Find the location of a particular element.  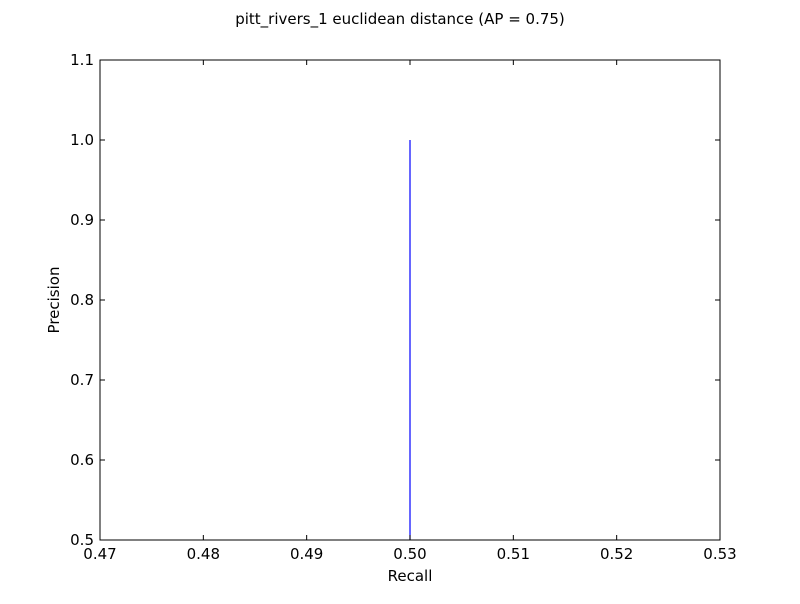

y-tick-label: 0.8 is located at coordinates (82, 300).